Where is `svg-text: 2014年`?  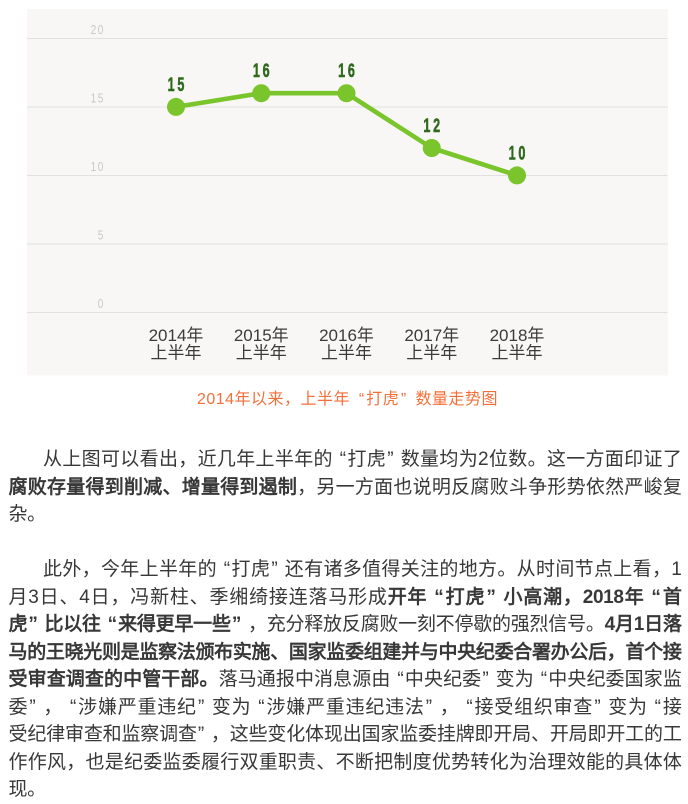
svg-text: 2014年 is located at coordinates (176, 335).